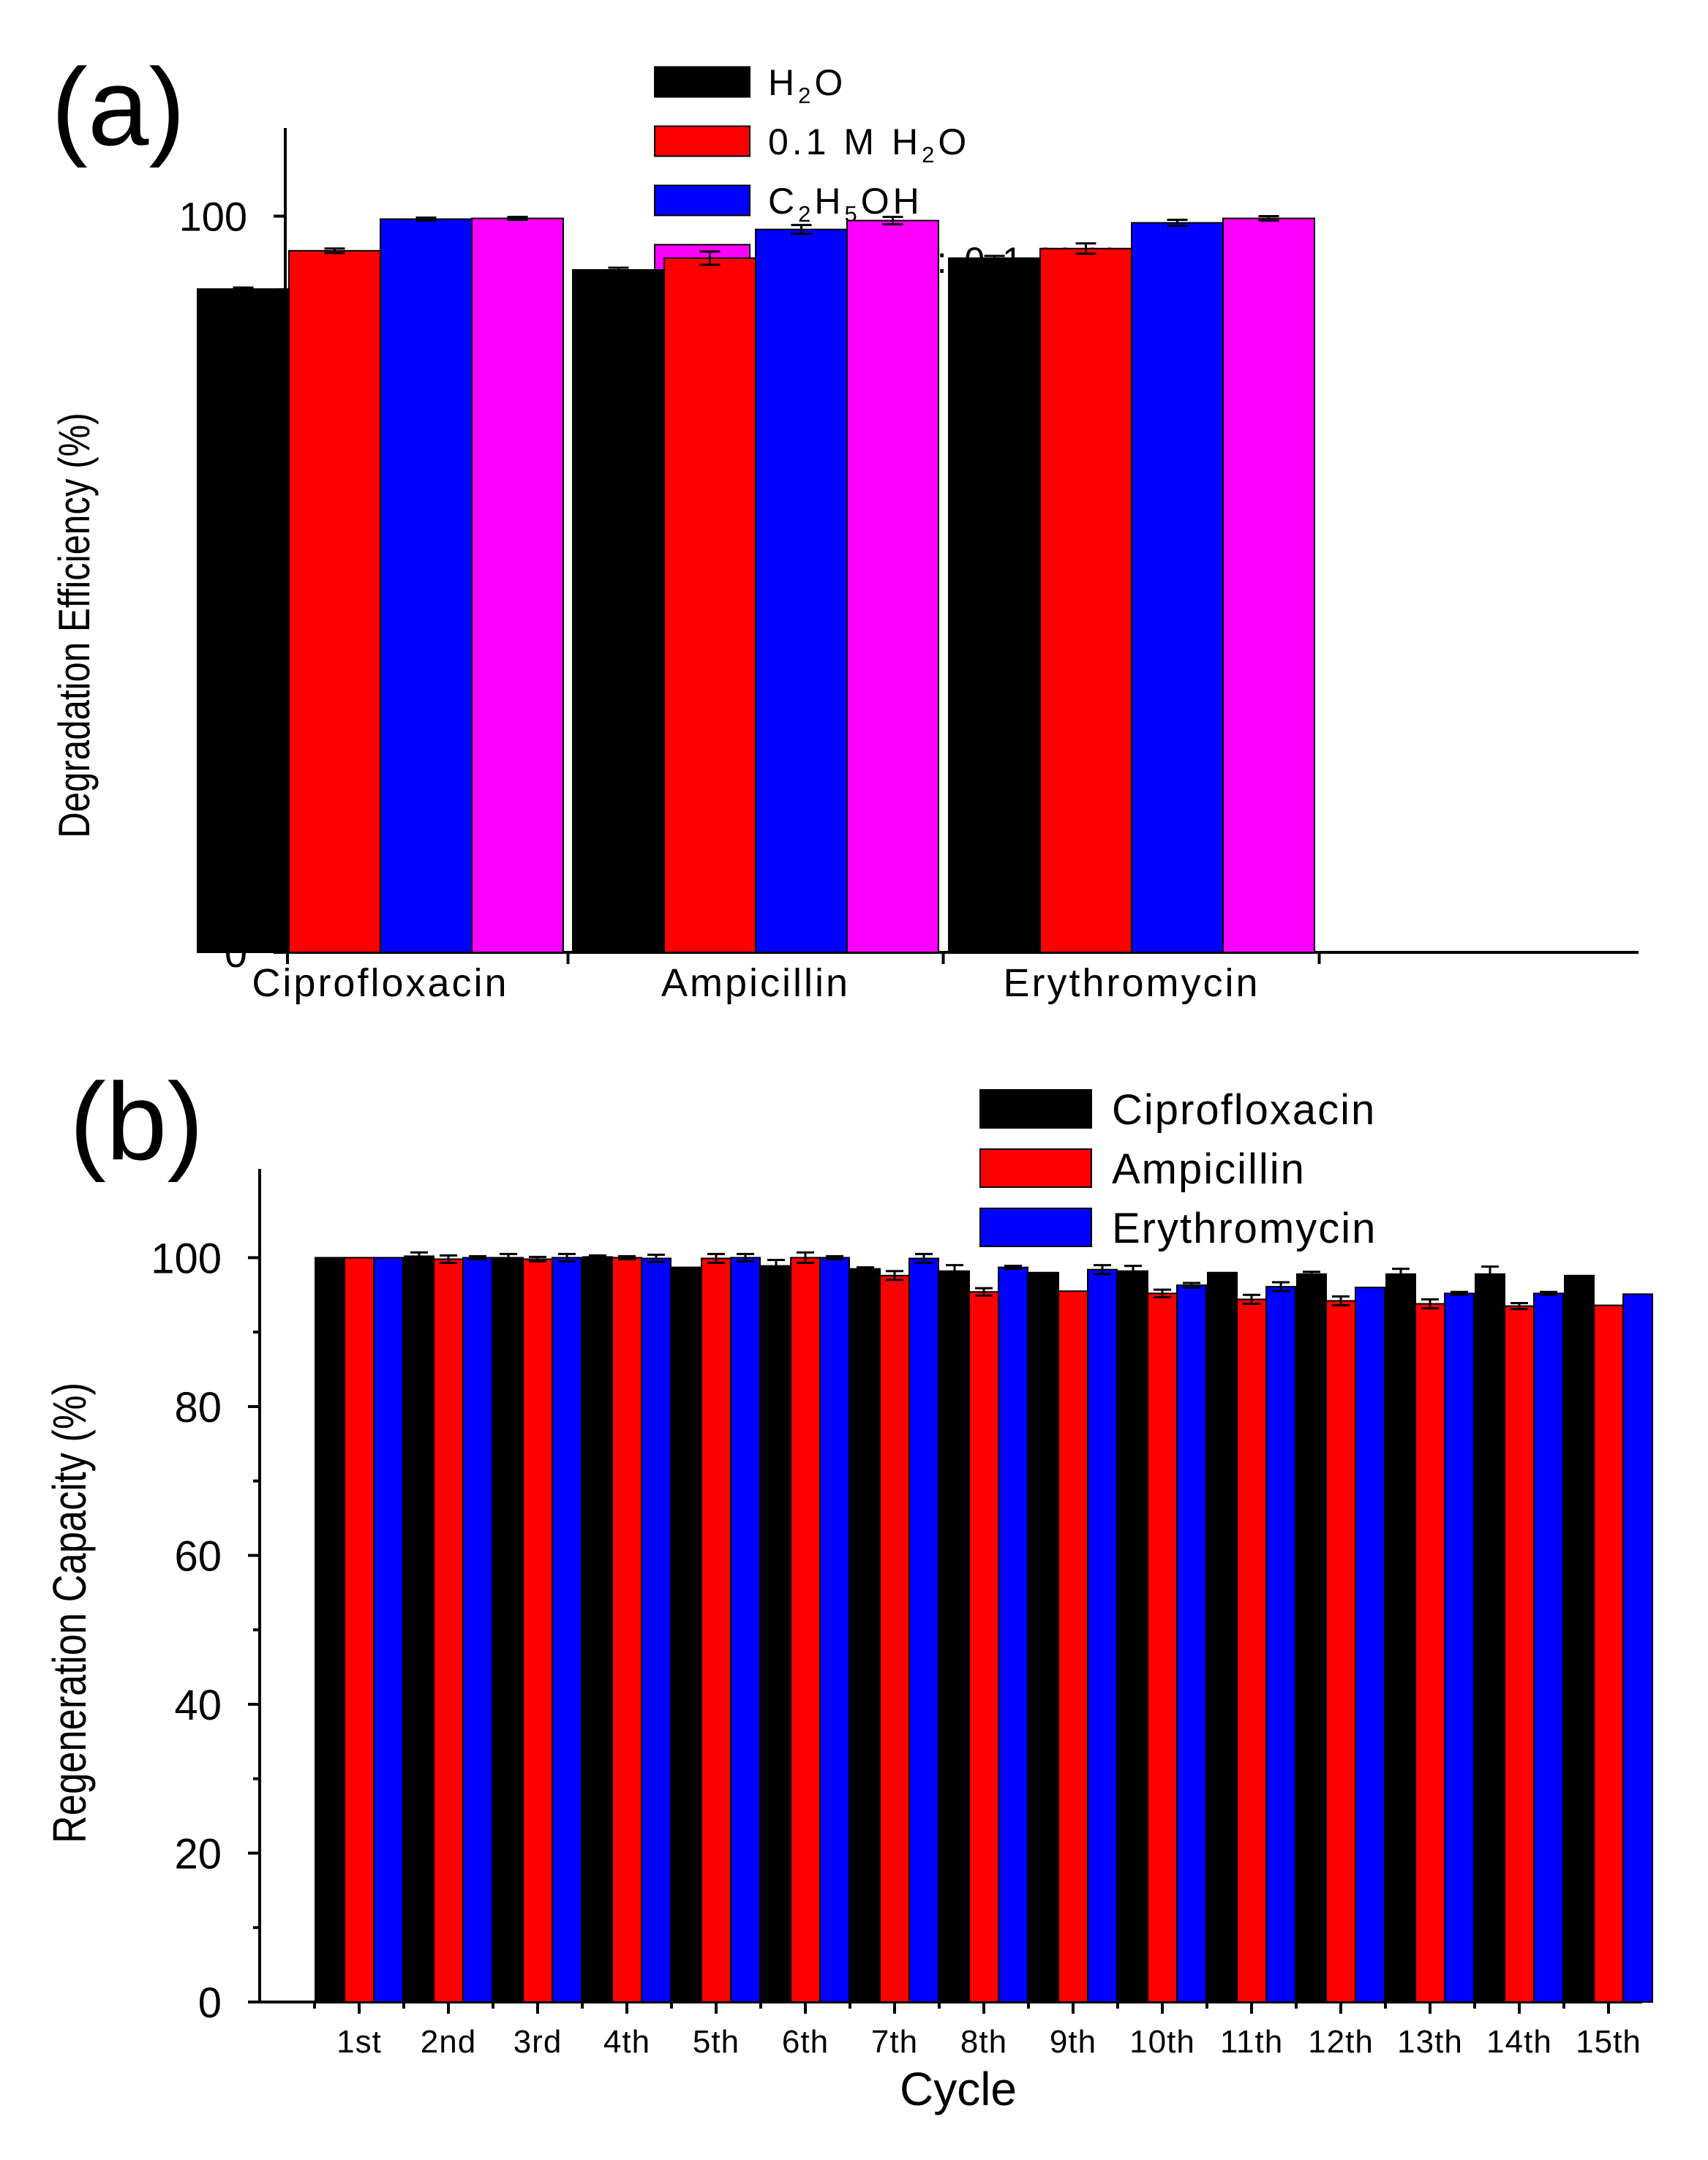 The height and width of the screenshot is (2160, 1708). I want to click on bar-ciprofloxacin-15th, so click(1579, 1638).